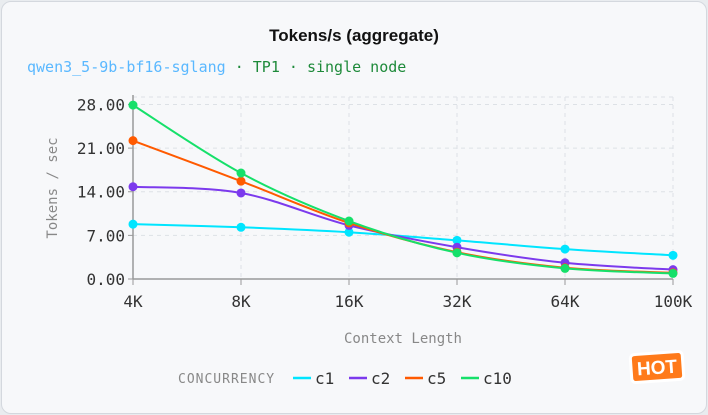 The image size is (708, 415). Describe the element at coordinates (324, 378) in the screenshot. I see `legend-label-c1: c1` at that location.